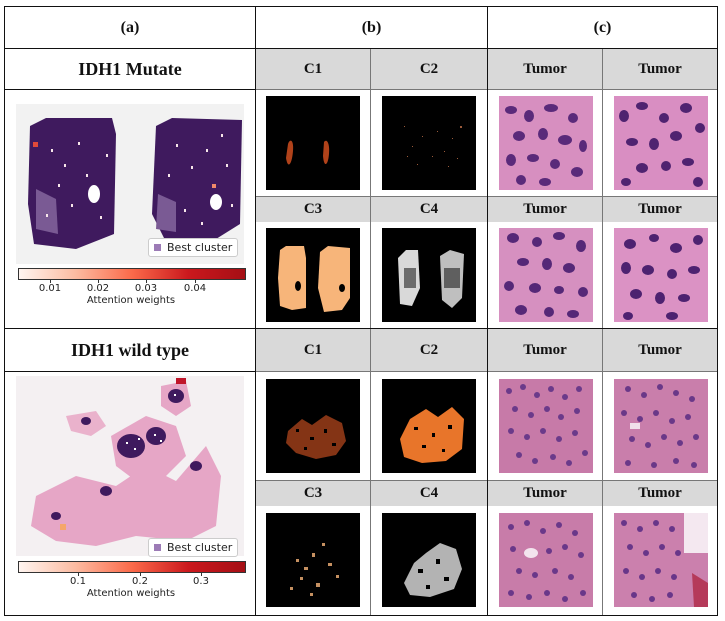 Image resolution: width=725 pixels, height=621 pixels. Describe the element at coordinates (132, 274) in the screenshot. I see `colorbar-mutate` at that location.